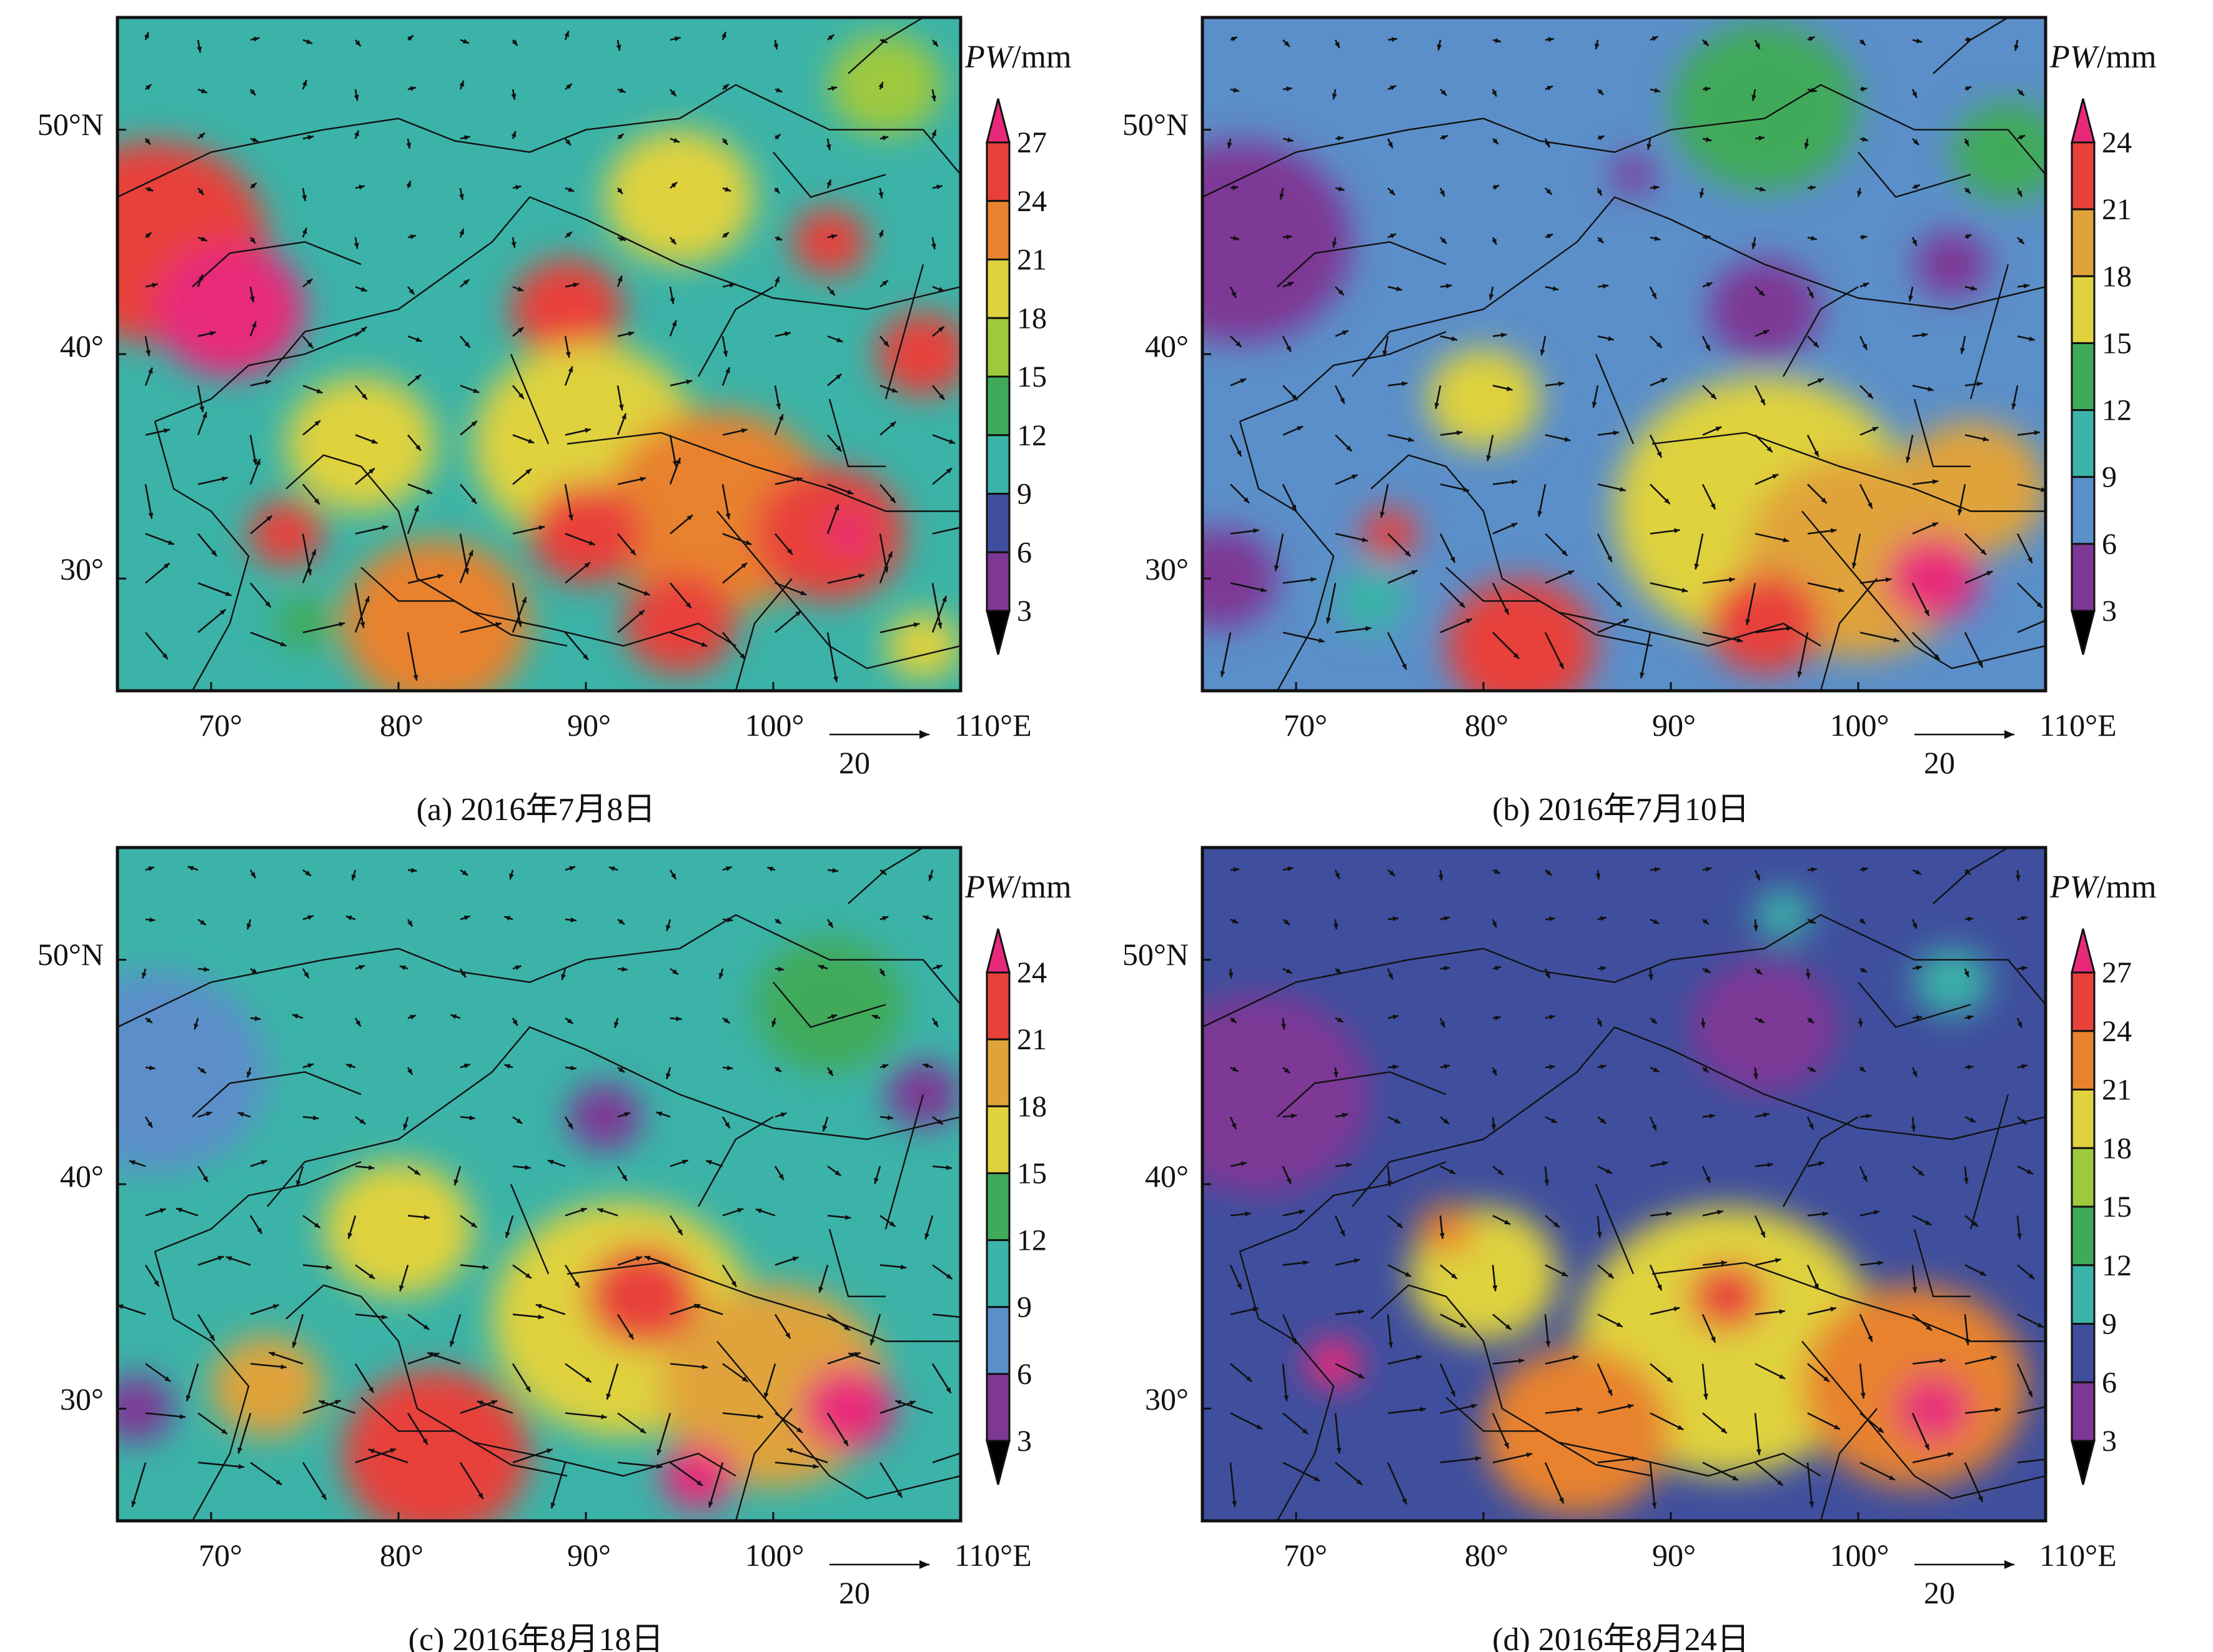 This screenshot has width=2213, height=1652. I want to click on colorbar-bottom-triangle, so click(998, 632).